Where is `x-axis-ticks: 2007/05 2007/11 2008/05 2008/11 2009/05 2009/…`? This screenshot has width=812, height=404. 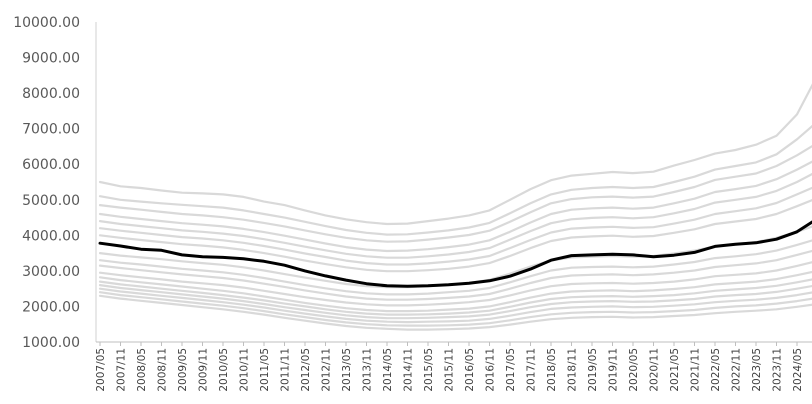
x-axis-ticks: 2007/05 2007/11 2008/05 2008/11 2009/05 2009/… is located at coordinates (449, 367).